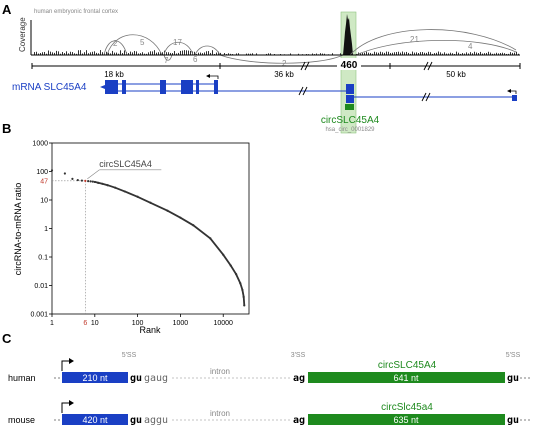  Describe the element at coordinates (349, 64) in the screenshot. I see `peak-count-bg` at that location.